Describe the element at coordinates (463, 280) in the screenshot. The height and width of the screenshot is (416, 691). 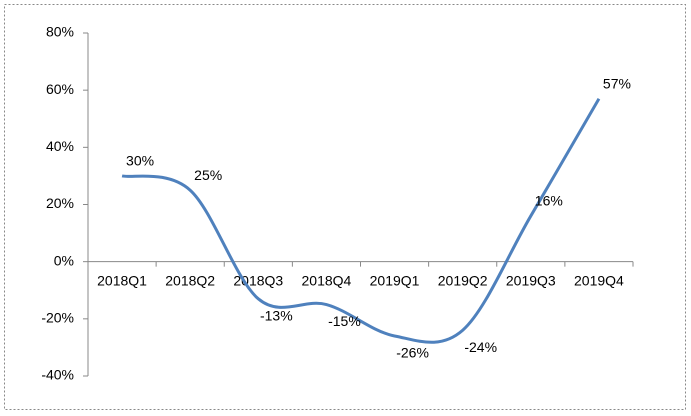
I see `x-tick-label: 2019Q2` at that location.